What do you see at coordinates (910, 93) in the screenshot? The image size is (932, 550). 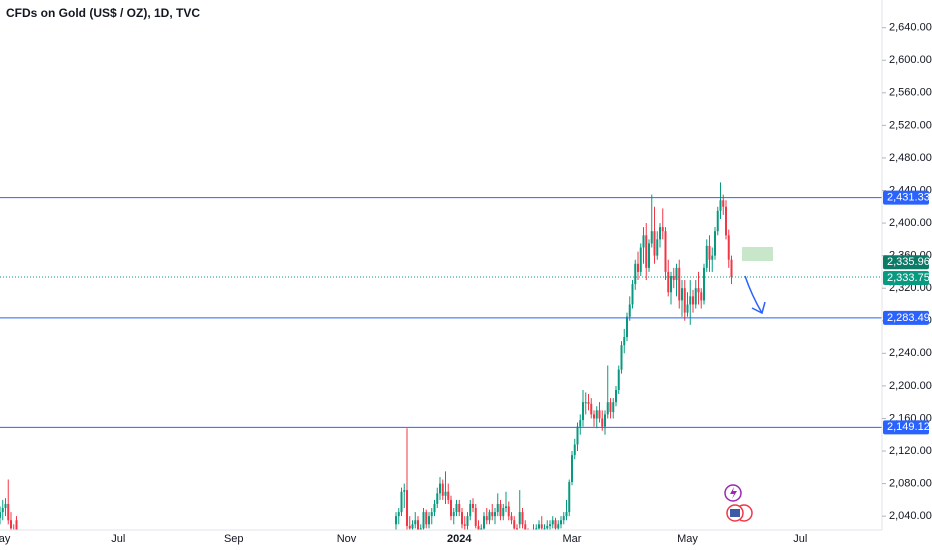 I see `y-tick-label: 2,560.00` at bounding box center [910, 93].